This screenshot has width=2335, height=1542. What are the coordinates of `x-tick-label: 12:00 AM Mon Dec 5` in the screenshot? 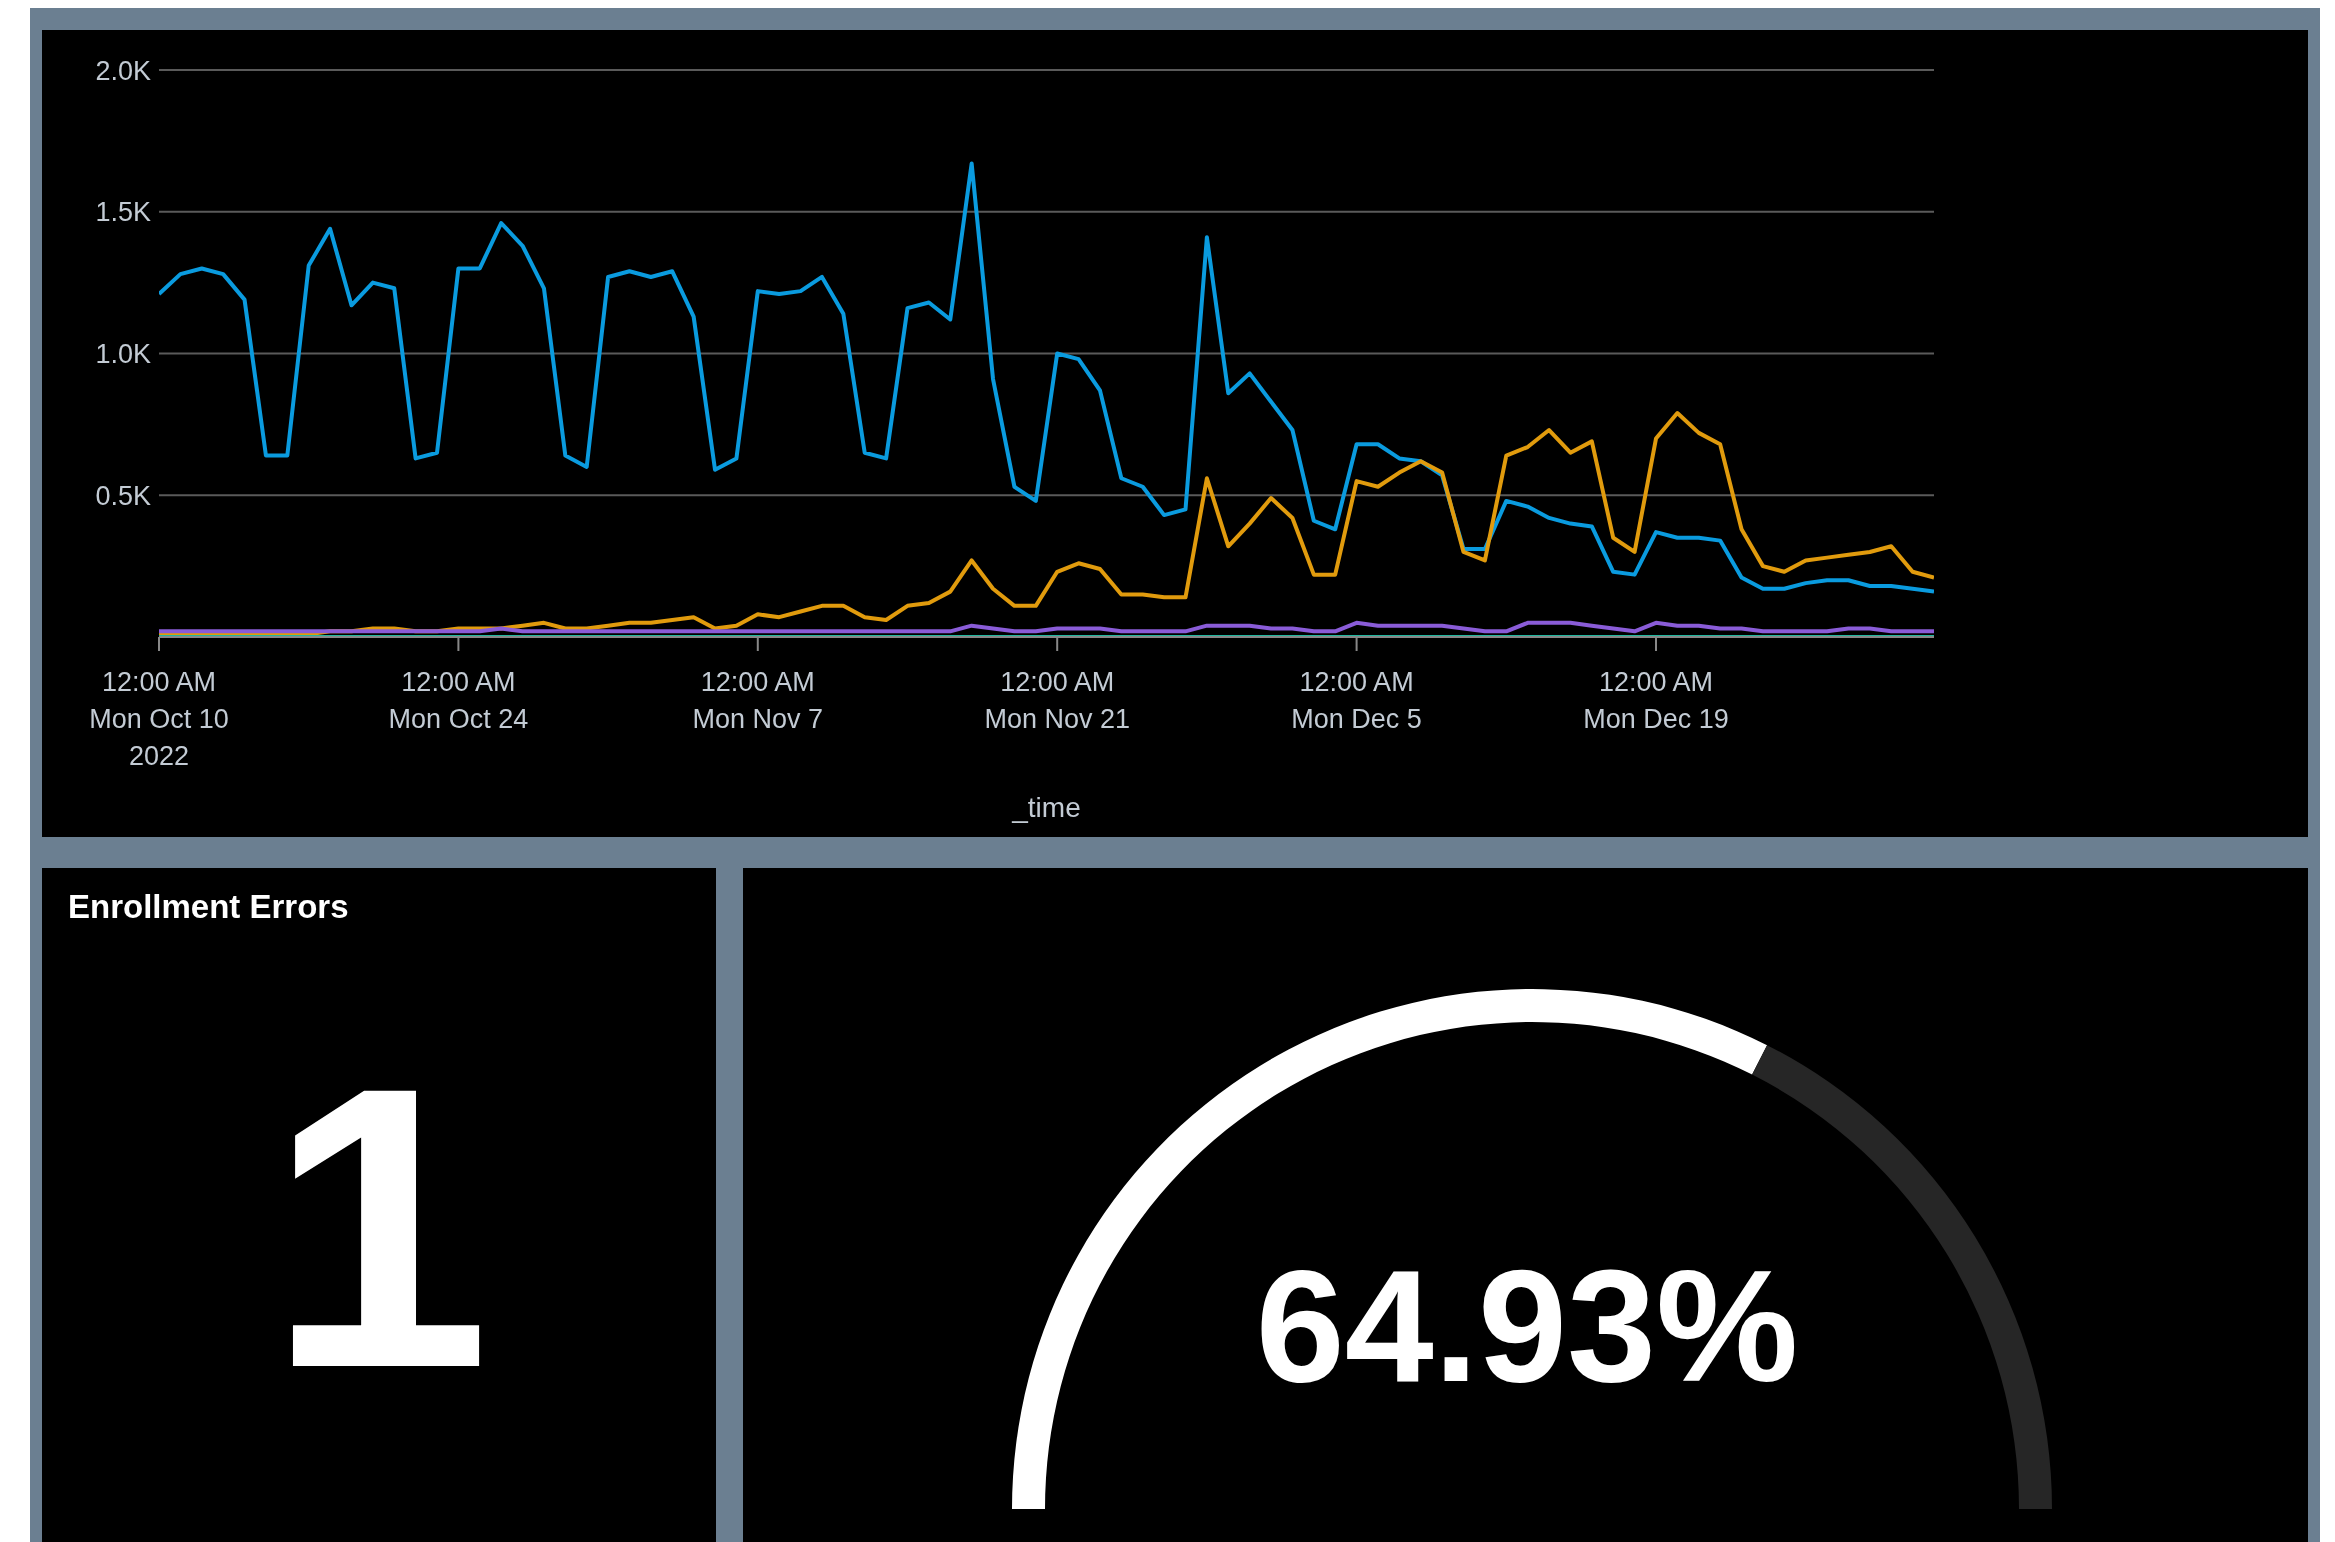 It's located at (1356, 700).